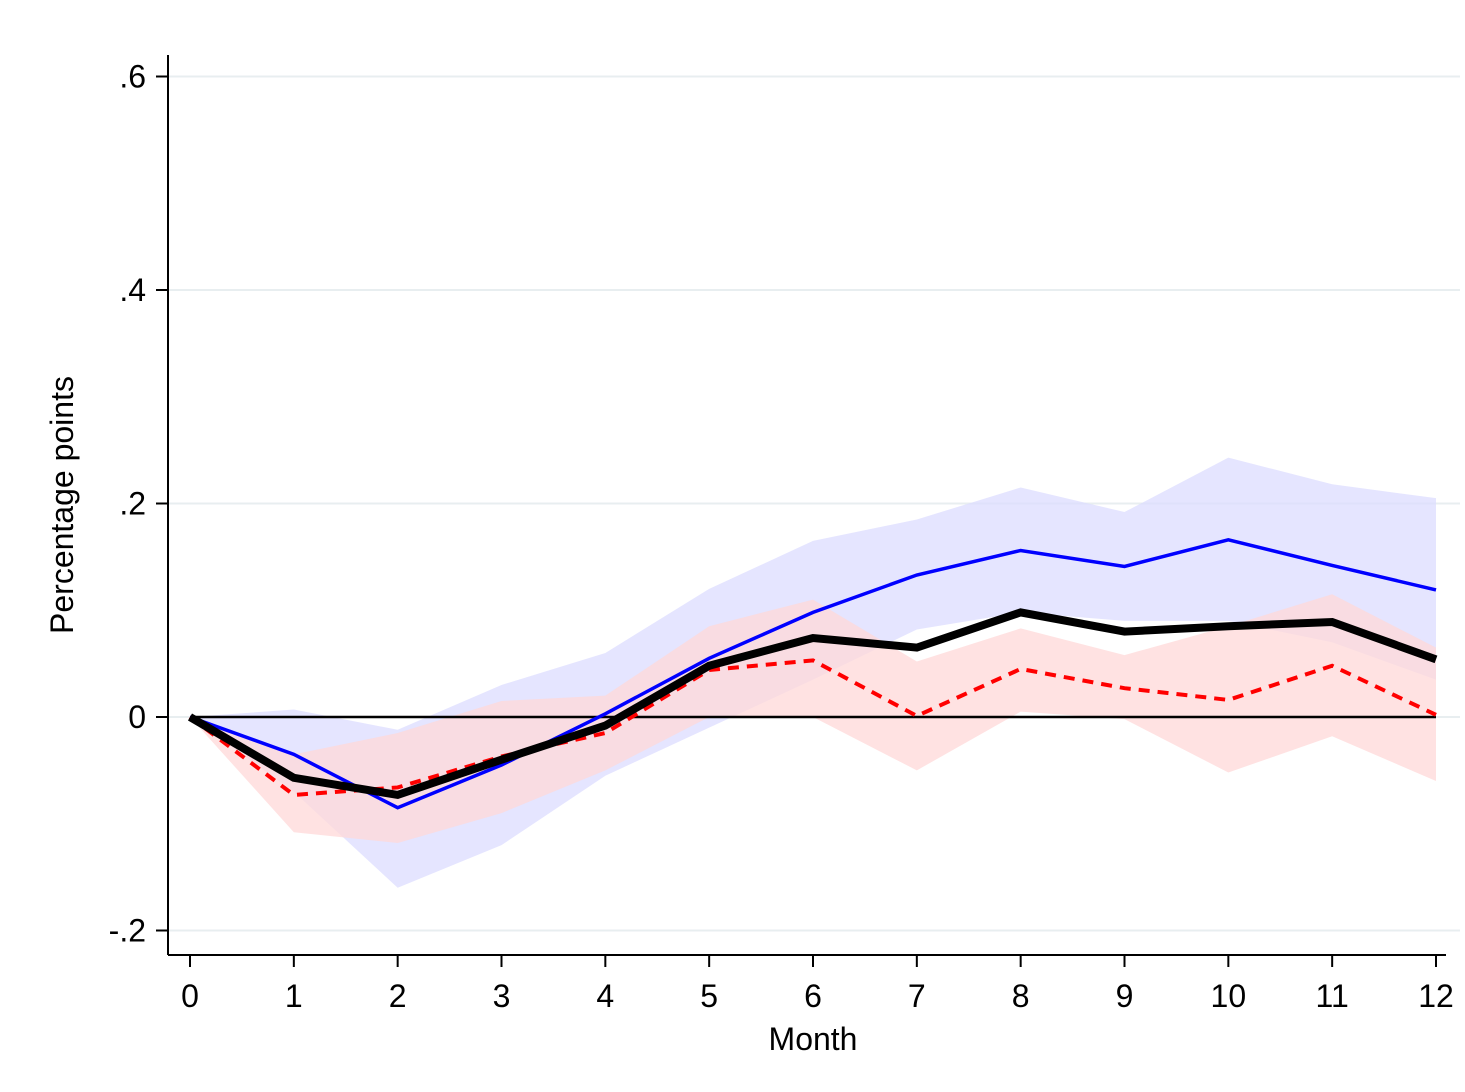 The image size is (1465, 1092). I want to click on x-tick-label-7: 7, so click(917, 996).